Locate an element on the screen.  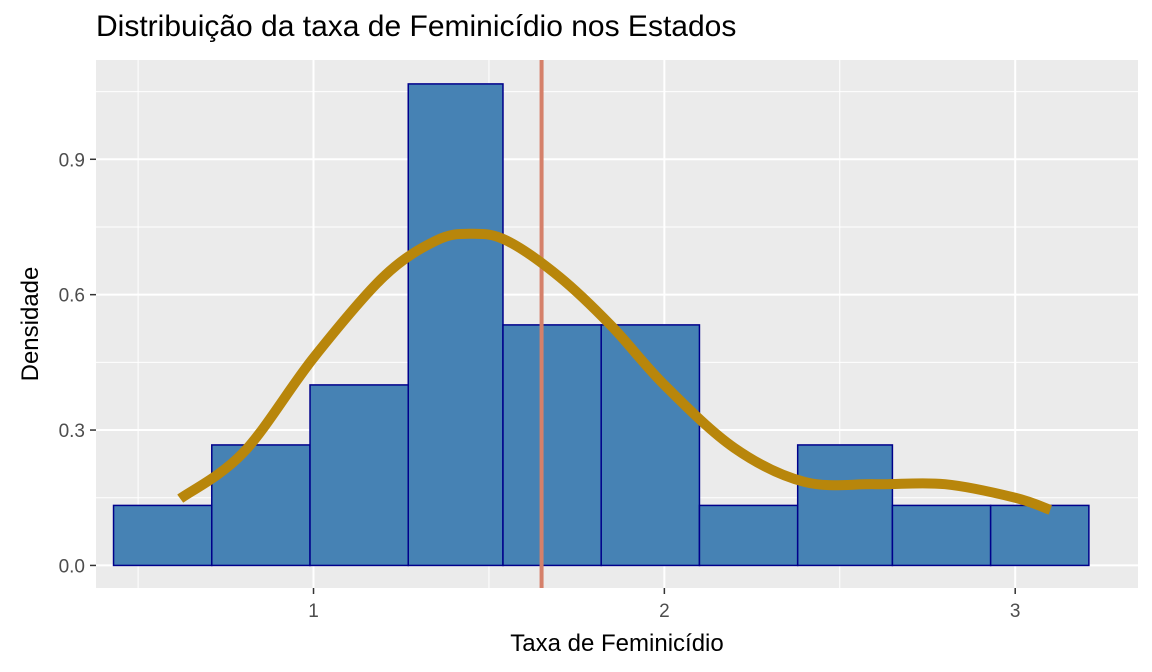
y-tick-label: 0.3 is located at coordinates (72, 431).